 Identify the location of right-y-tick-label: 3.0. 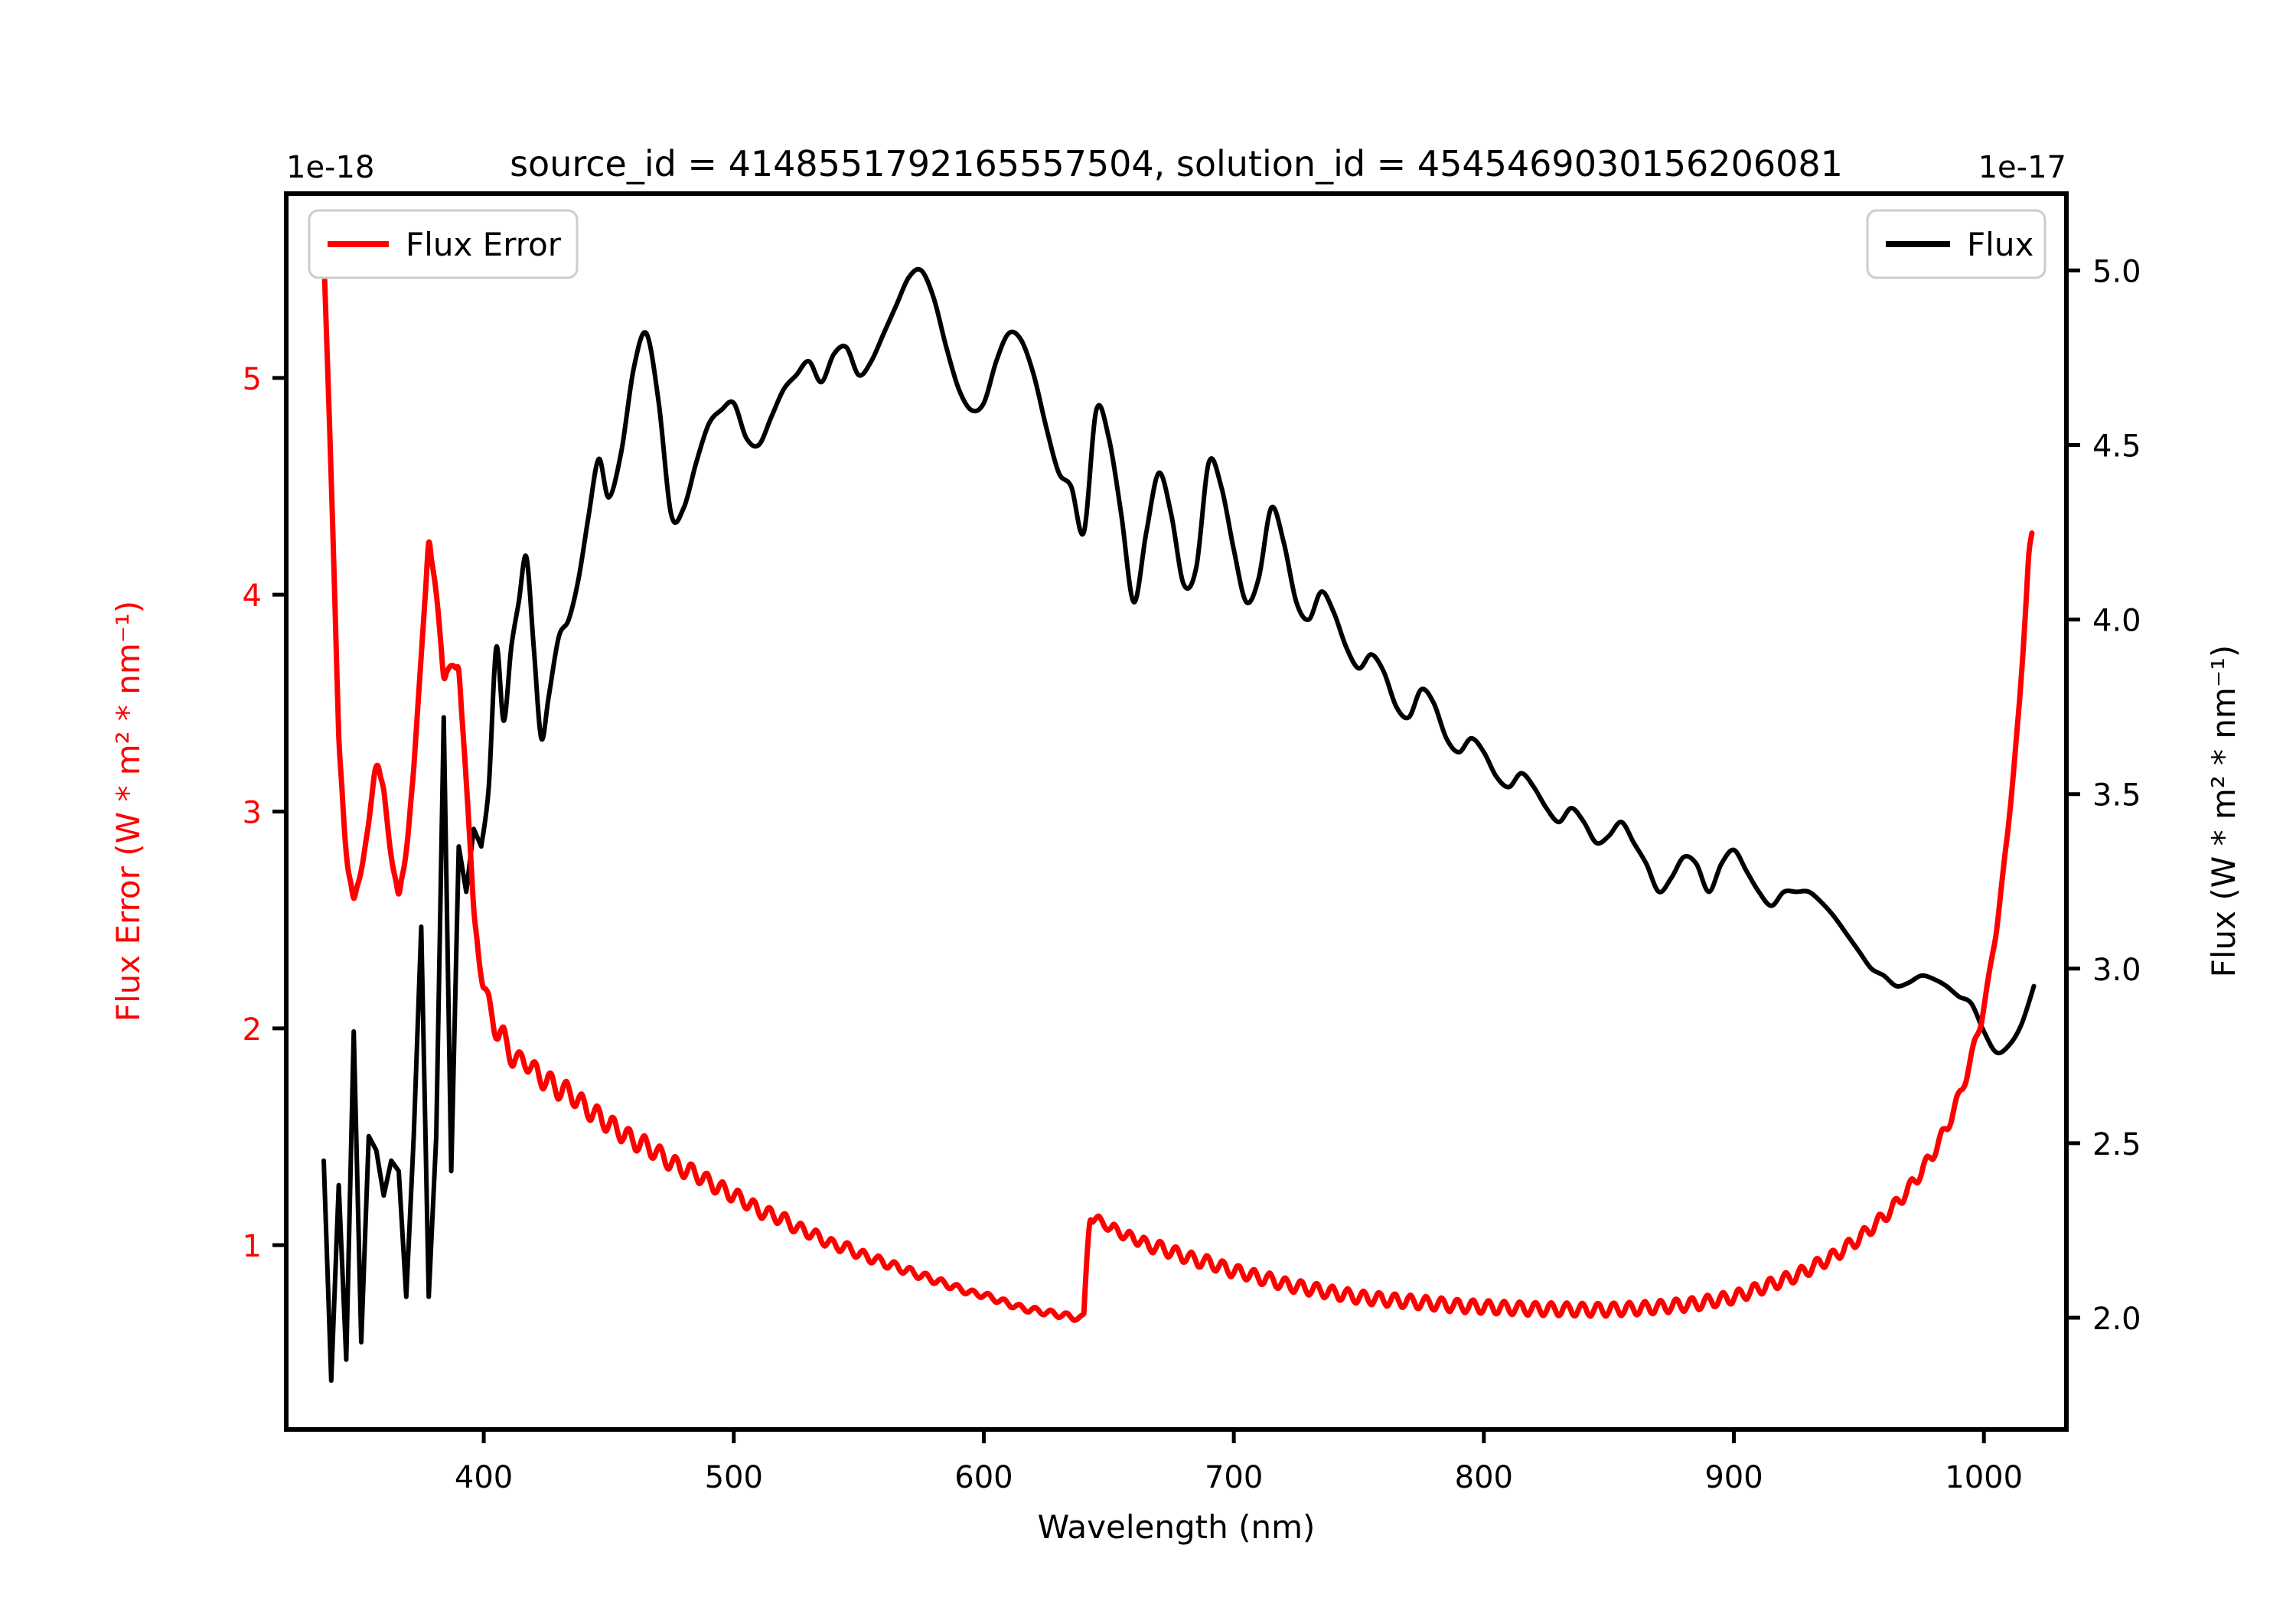
(2116, 970).